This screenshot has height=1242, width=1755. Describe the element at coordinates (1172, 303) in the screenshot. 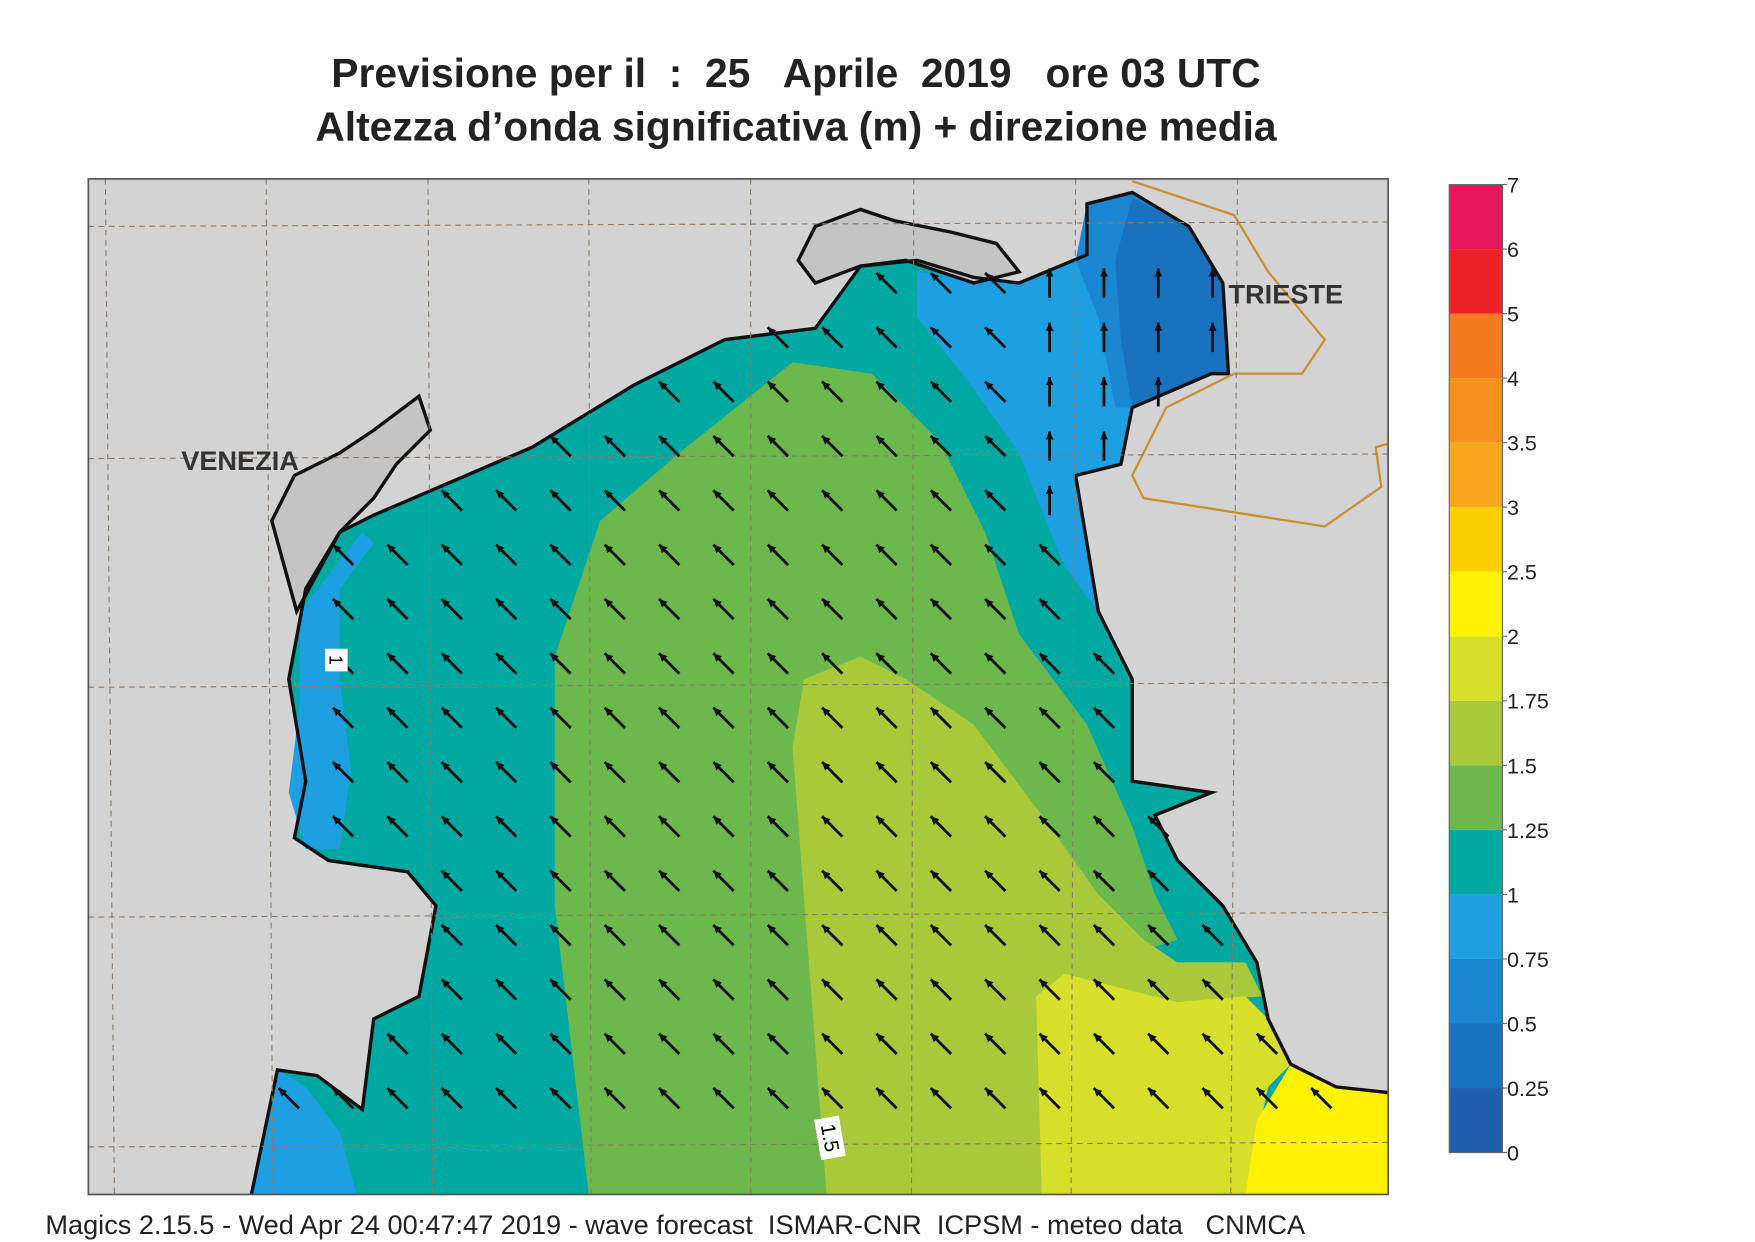

I see `sea-0.25-0.5` at that location.